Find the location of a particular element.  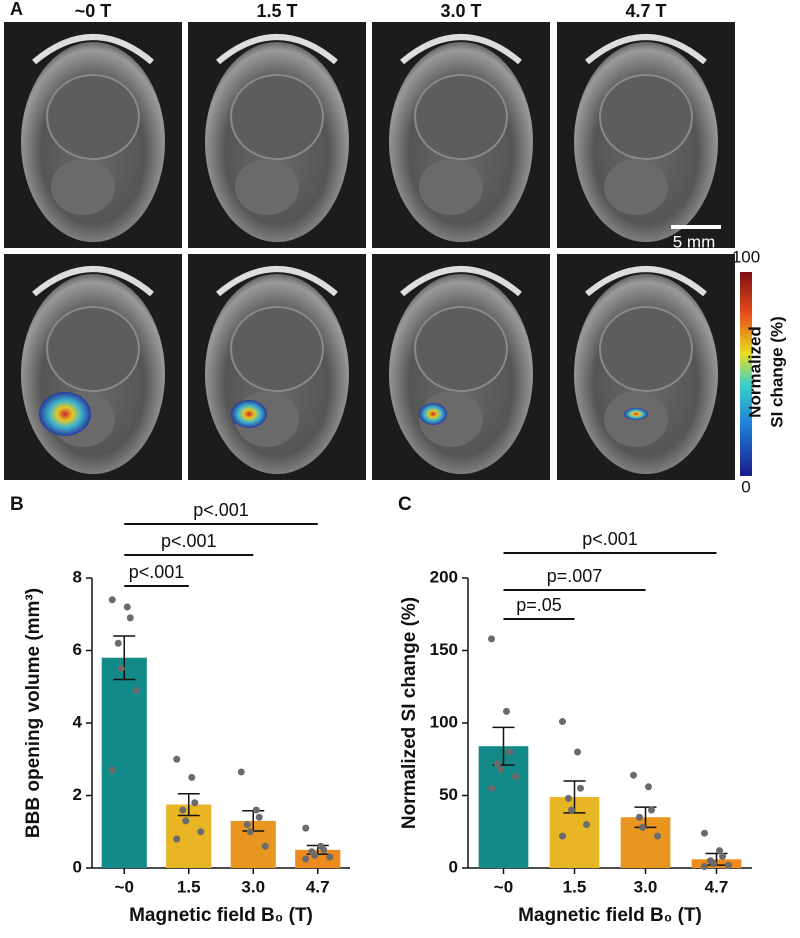

colorbar-max: 100 is located at coordinates (746, 256).